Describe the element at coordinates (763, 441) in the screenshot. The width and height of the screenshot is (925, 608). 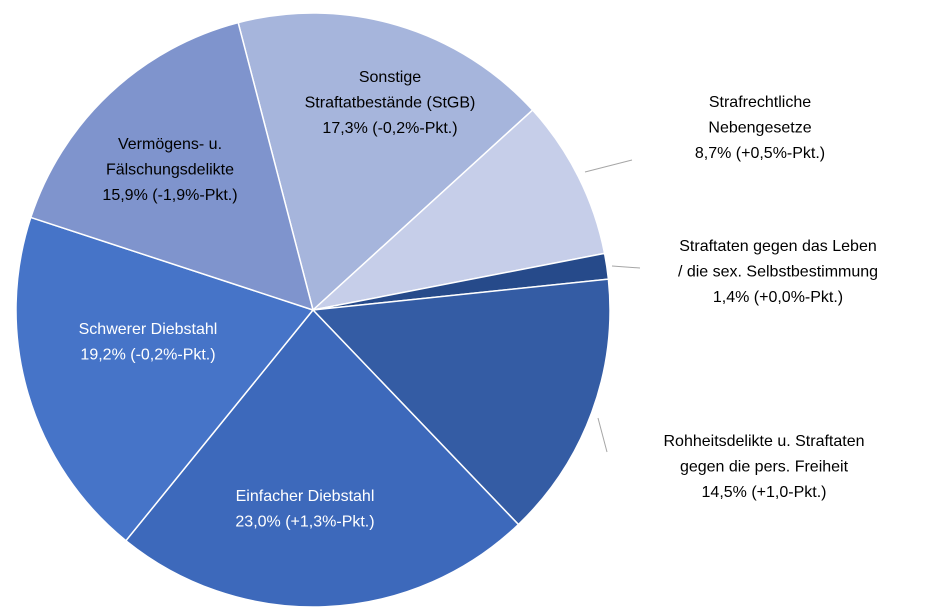
I see `slice-label: Rohheitsdelikte u. Straftaten` at that location.